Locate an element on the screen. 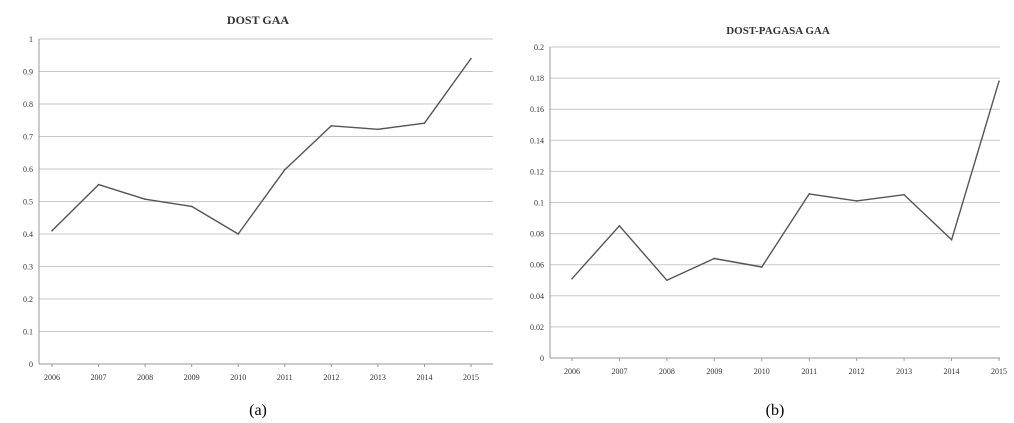  chart-title: DOST-PAGASA GAA is located at coordinates (778, 31).